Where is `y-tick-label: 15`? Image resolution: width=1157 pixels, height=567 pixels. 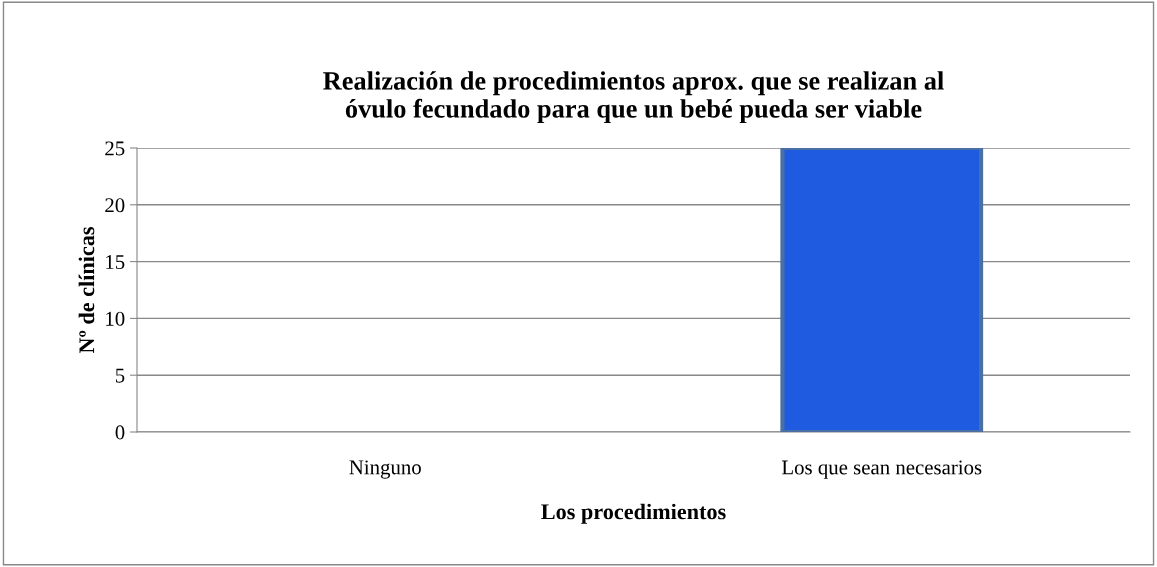
y-tick-label: 15 is located at coordinates (115, 262).